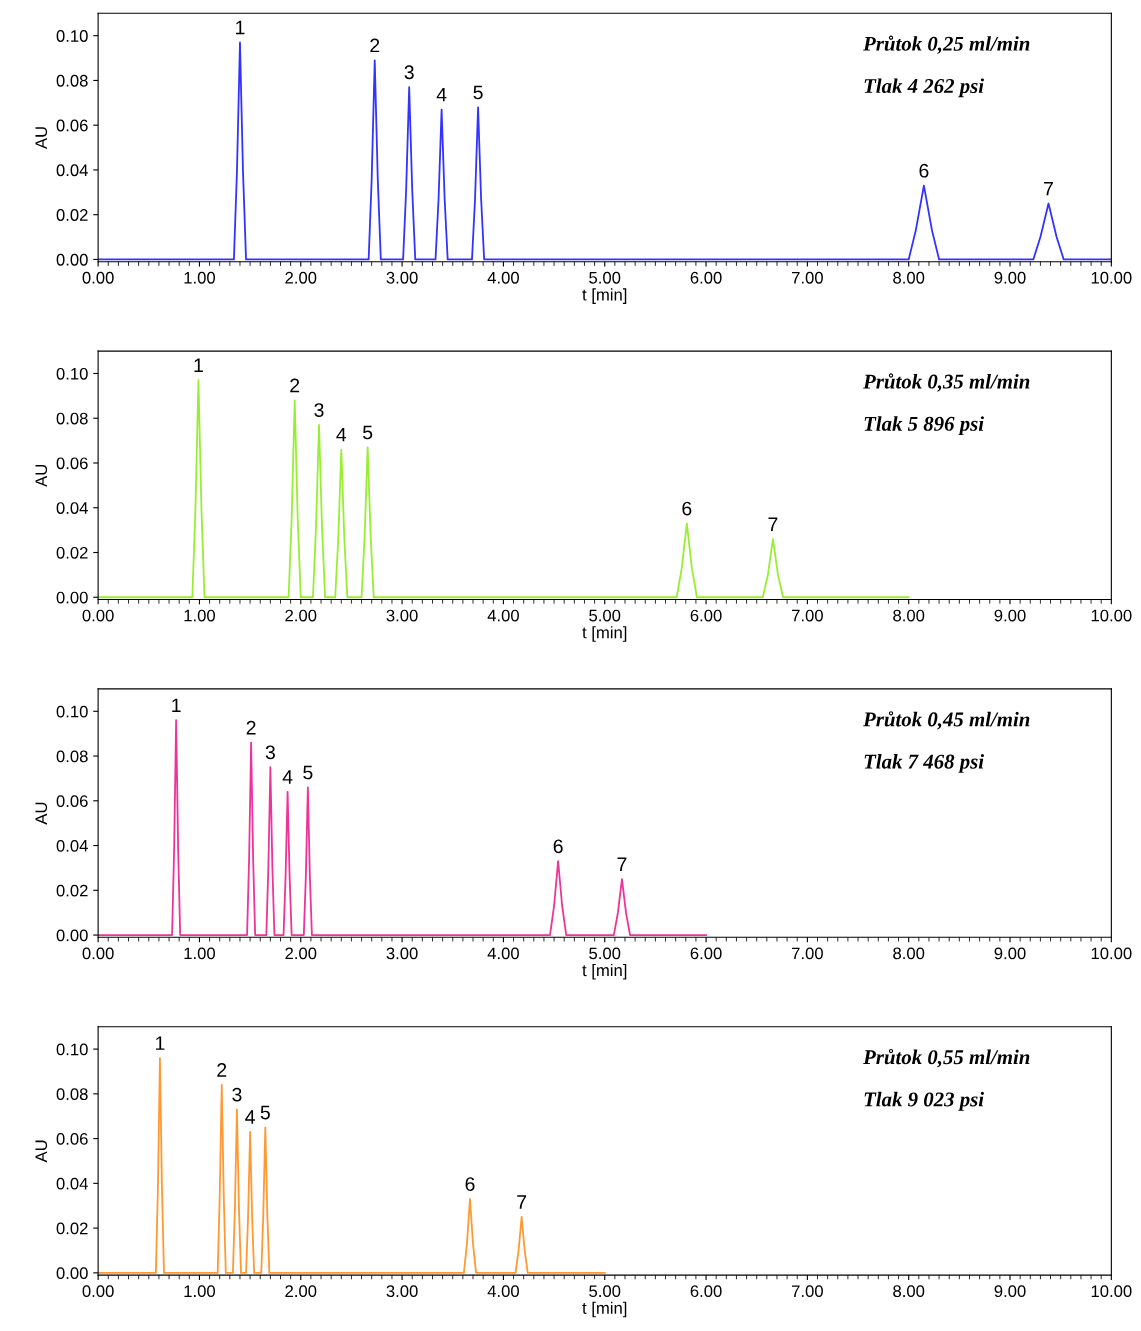 This screenshot has width=1141, height=1331. What do you see at coordinates (946, 720) in the screenshot?
I see `annotation: Průtok 0,45 ml/min` at bounding box center [946, 720].